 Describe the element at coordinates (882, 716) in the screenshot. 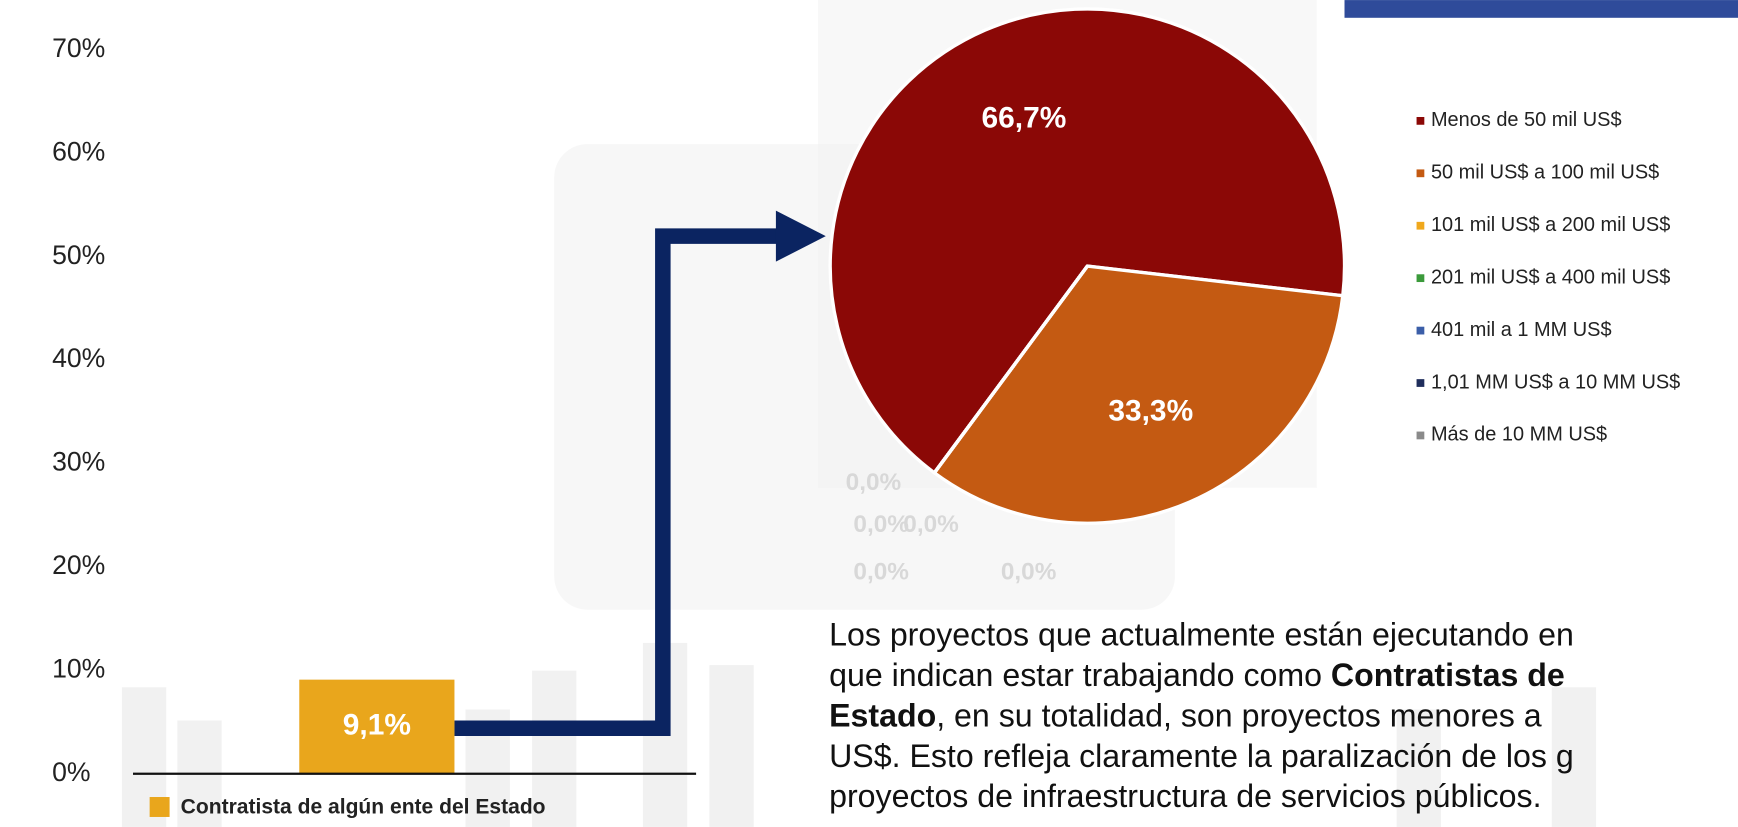

I see `paragraph-text: Estado` at that location.